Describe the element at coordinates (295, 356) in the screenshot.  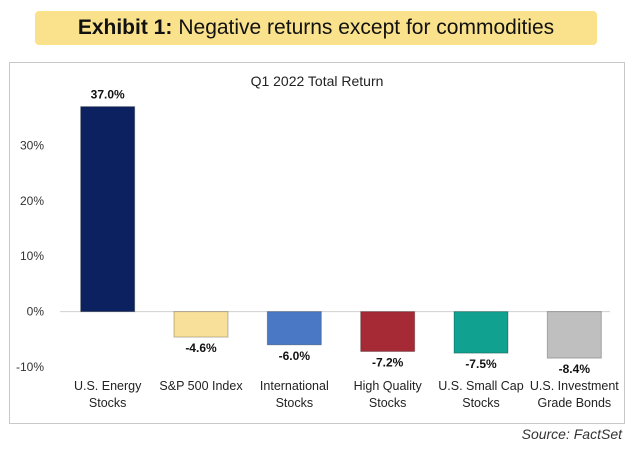
I see `data-label: -6.0%` at that location.